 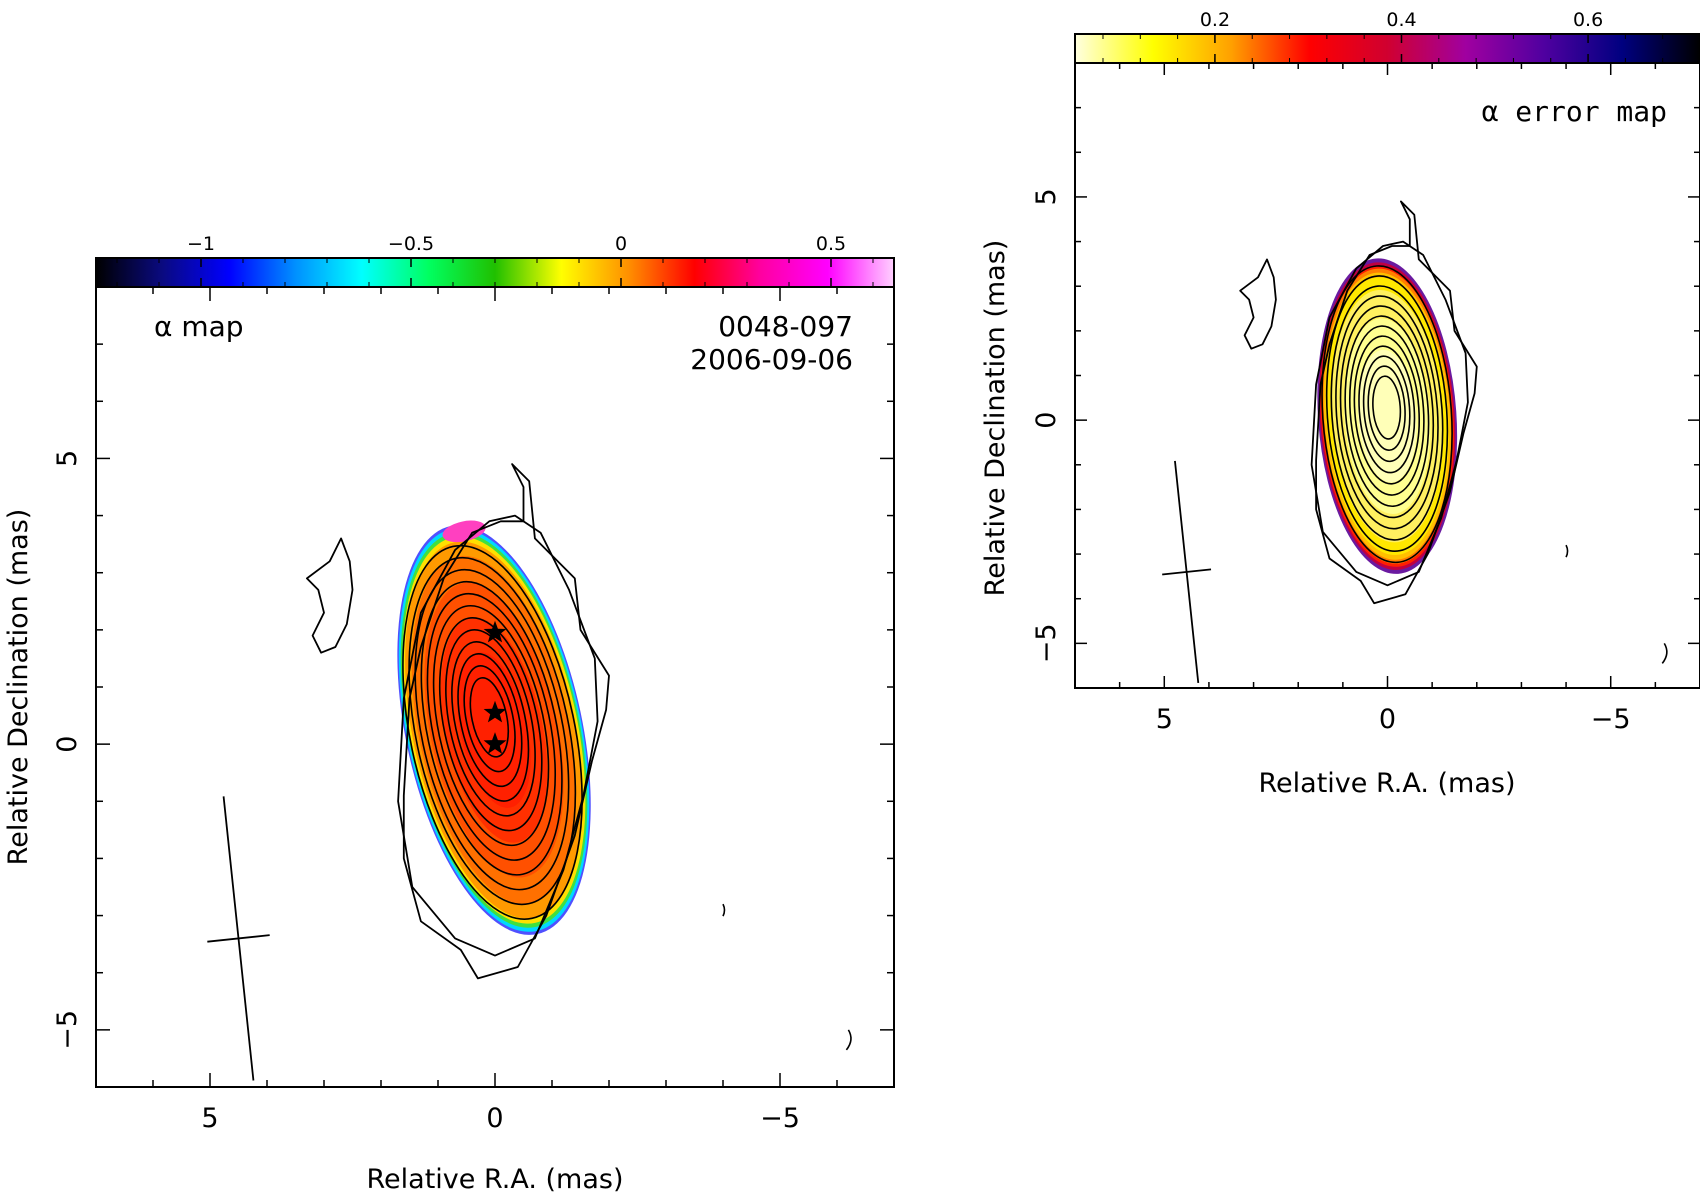 What do you see at coordinates (1215, 20) in the screenshot?
I see `colorbar-tick-label: 0.2` at bounding box center [1215, 20].